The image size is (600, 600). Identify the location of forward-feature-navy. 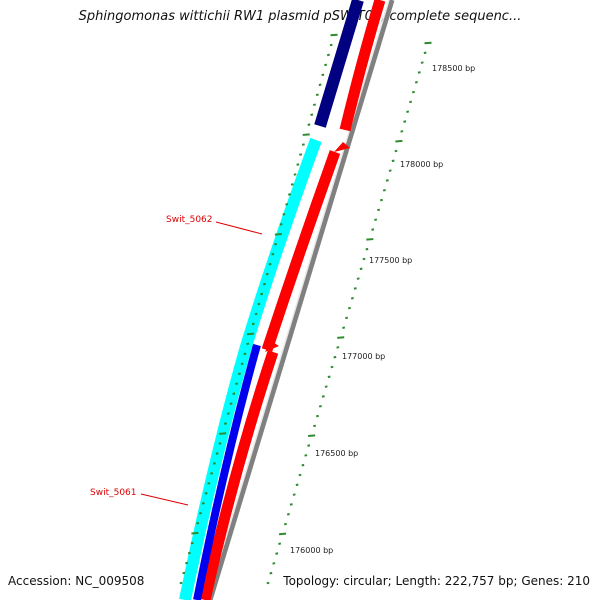
(339, 64).